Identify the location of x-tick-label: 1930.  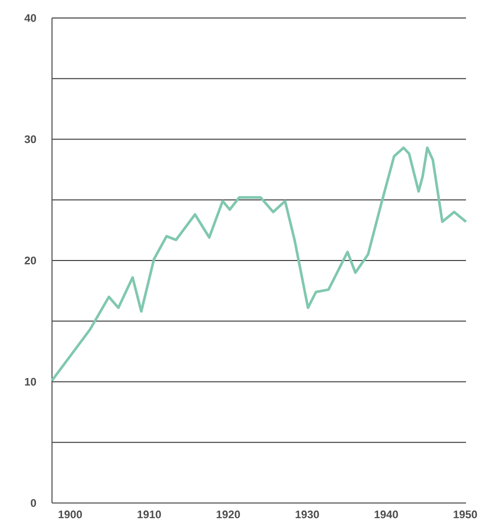
(307, 514).